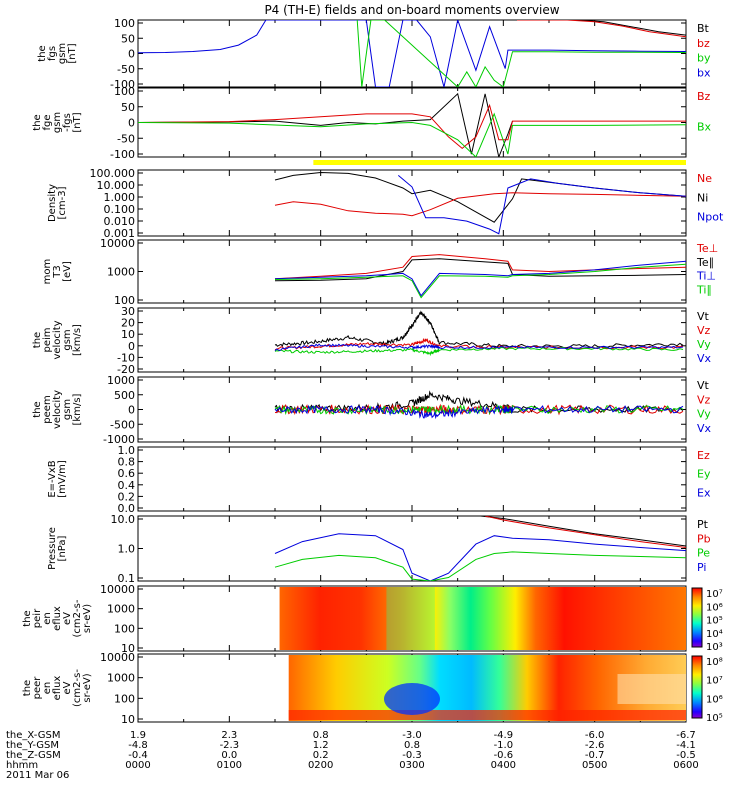 The image size is (750, 800). Describe the element at coordinates (521, 53) in the screenshot. I see `series-fgs-by` at that location.